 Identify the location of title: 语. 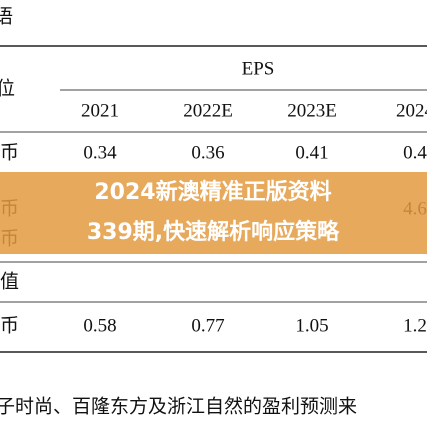
(6, 16).